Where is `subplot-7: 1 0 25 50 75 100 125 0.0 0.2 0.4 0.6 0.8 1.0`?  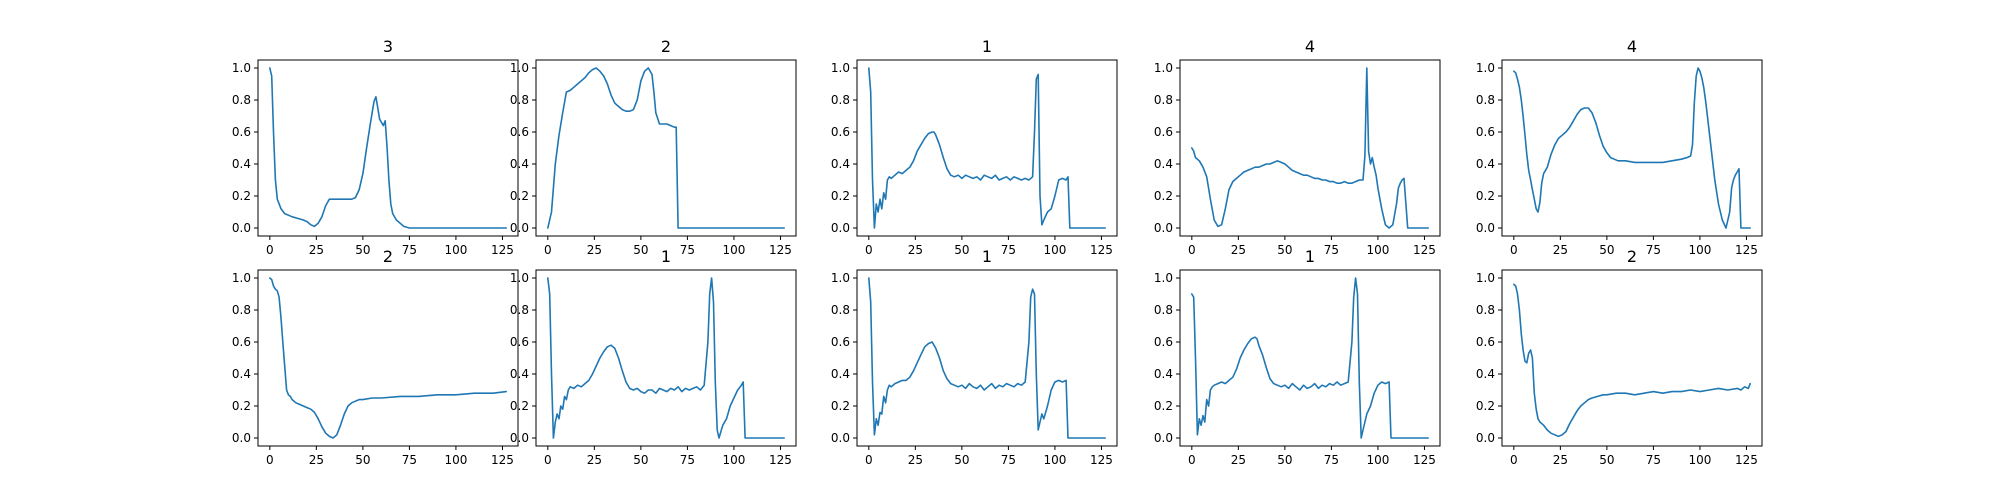
subplot-7: 1 0 25 50 75 100 125 0.0 0.2 0.4 0.6 0.8 1.0 is located at coordinates (653, 357).